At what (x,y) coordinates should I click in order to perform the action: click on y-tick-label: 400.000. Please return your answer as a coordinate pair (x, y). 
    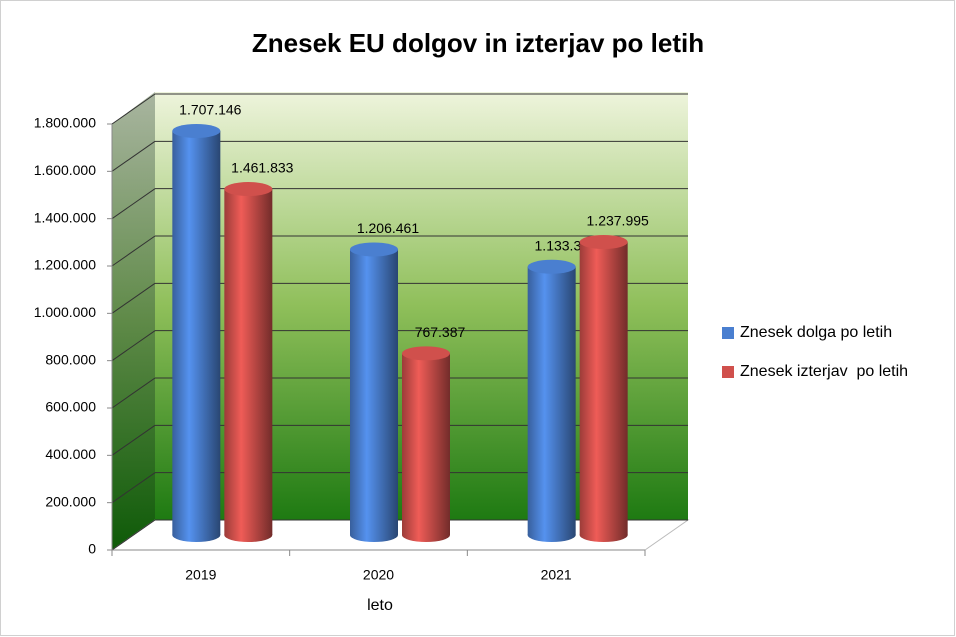
    Looking at the image, I should click on (70, 454).